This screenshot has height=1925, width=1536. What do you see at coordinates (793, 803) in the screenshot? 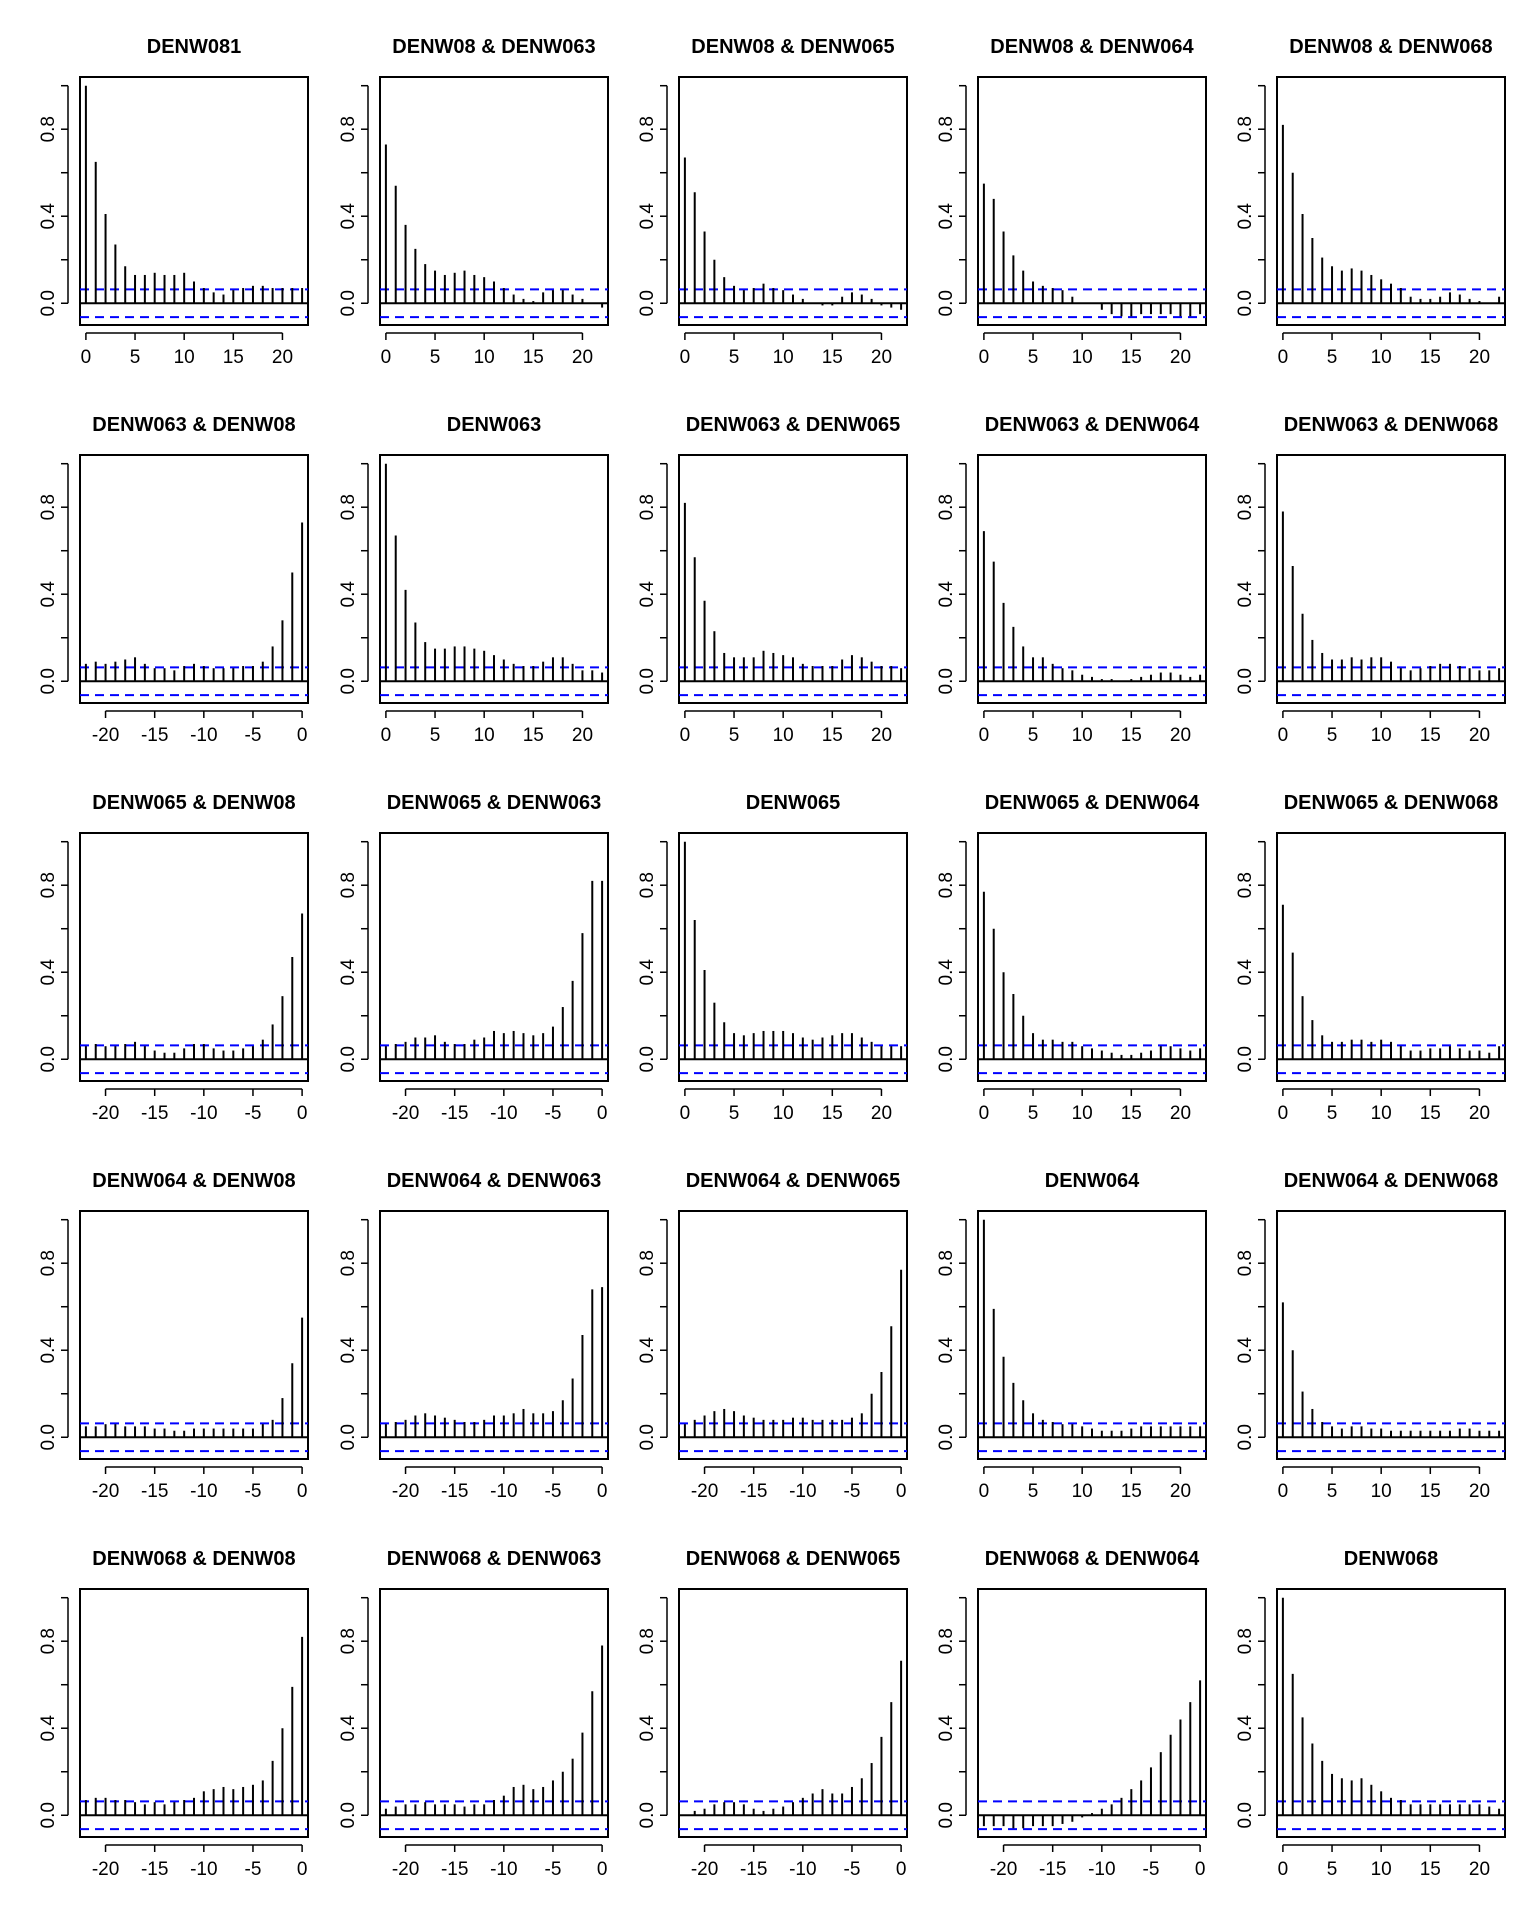
I see `panel-title: DENW065` at bounding box center [793, 803].